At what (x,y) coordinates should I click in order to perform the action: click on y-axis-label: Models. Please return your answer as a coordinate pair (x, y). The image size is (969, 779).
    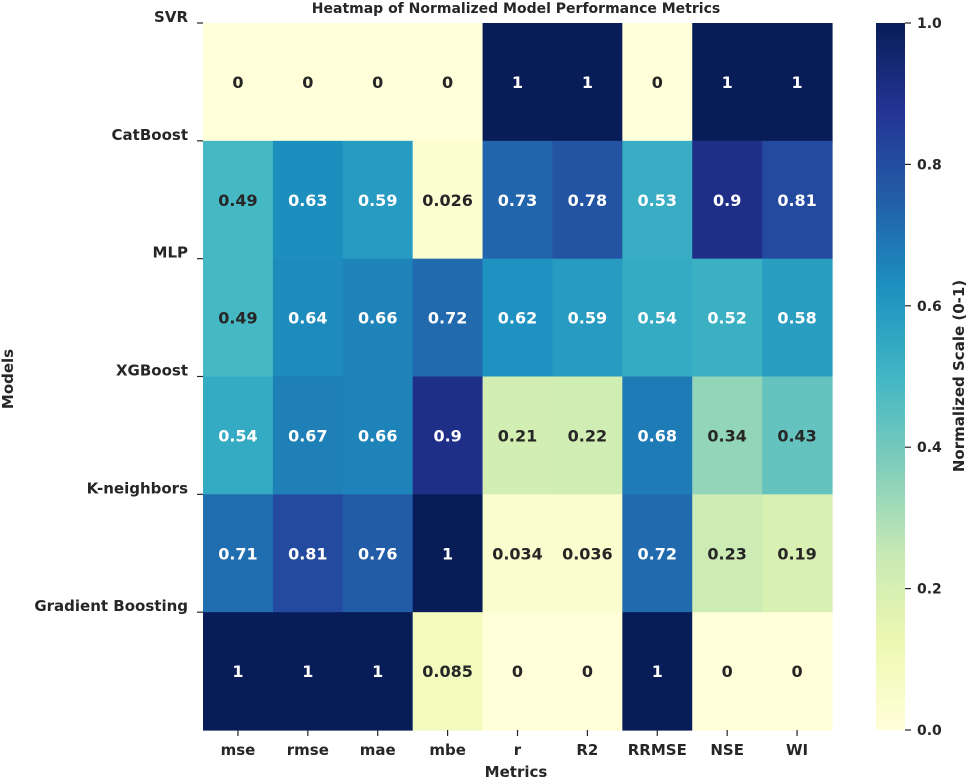
    Looking at the image, I should click on (8, 379).